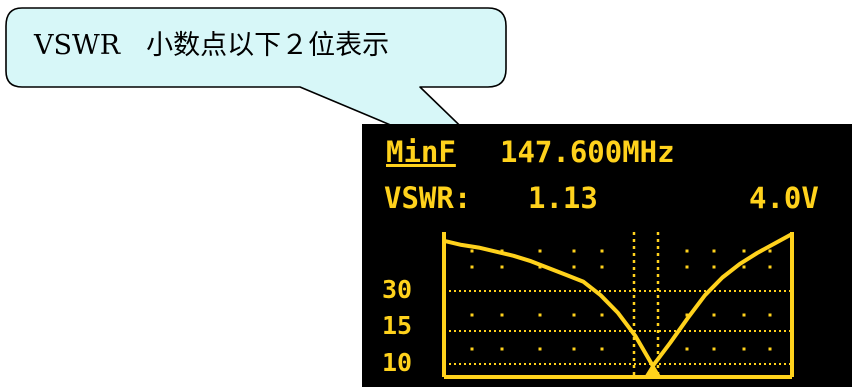 This screenshot has height=387, width=852. I want to click on vswr-value: 1.13, so click(563, 198).